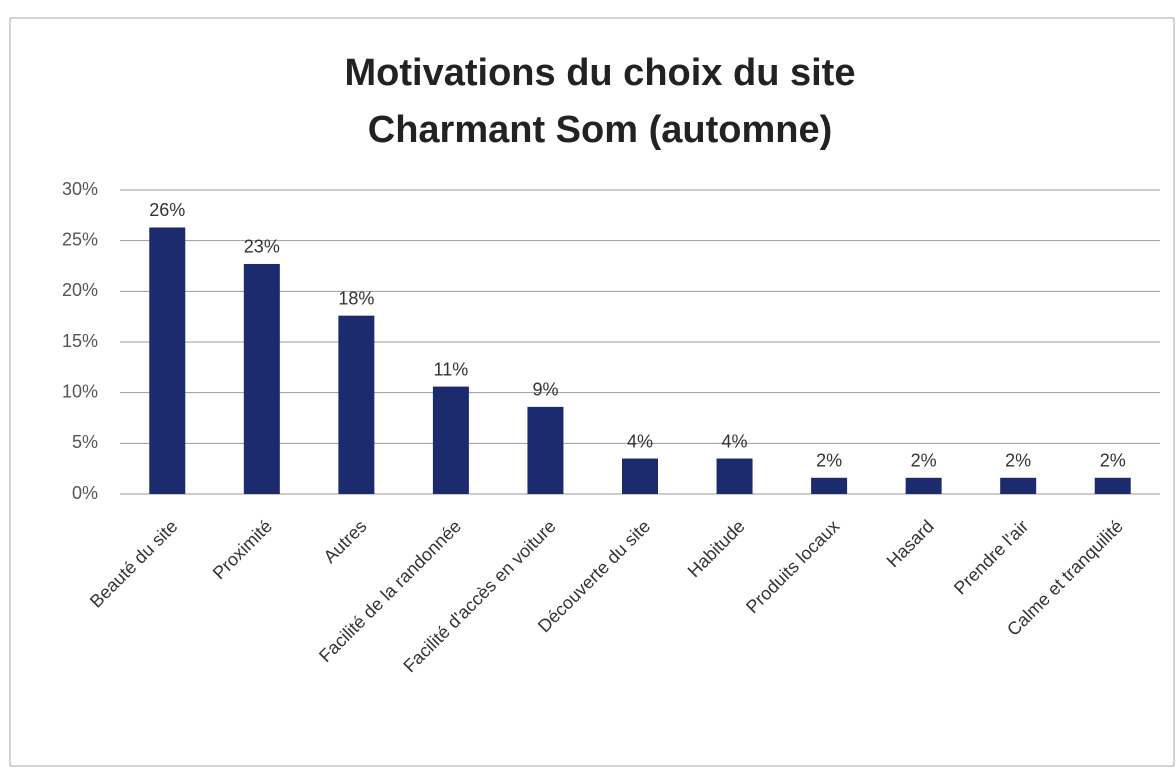 This screenshot has width=1176, height=769. What do you see at coordinates (262, 247) in the screenshot?
I see `value-label: 23%` at bounding box center [262, 247].